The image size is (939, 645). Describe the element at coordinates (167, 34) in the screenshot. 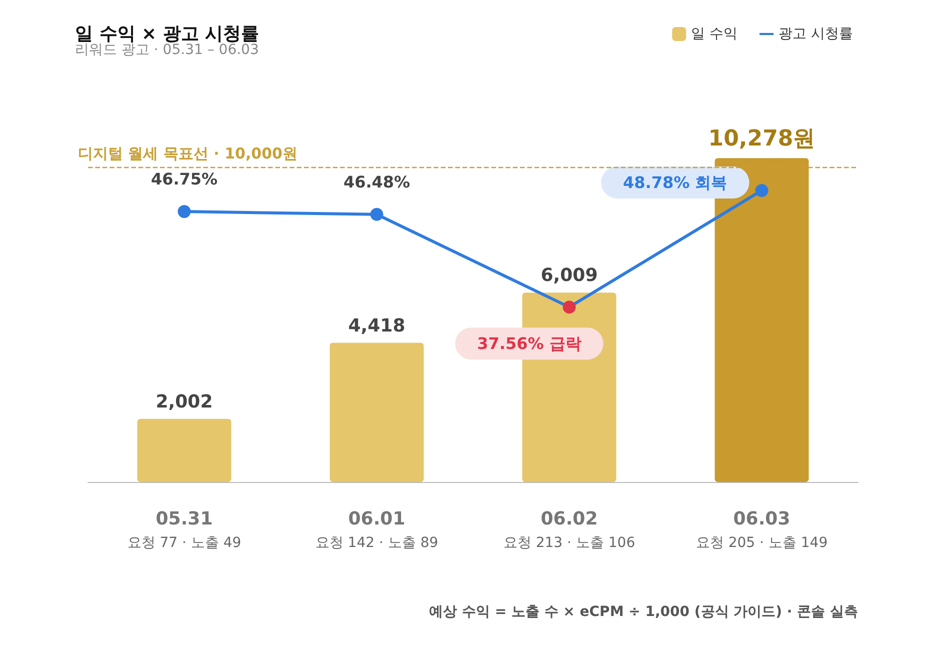

I see `chart-title: 일 수익 × 광고 시청률` at that location.